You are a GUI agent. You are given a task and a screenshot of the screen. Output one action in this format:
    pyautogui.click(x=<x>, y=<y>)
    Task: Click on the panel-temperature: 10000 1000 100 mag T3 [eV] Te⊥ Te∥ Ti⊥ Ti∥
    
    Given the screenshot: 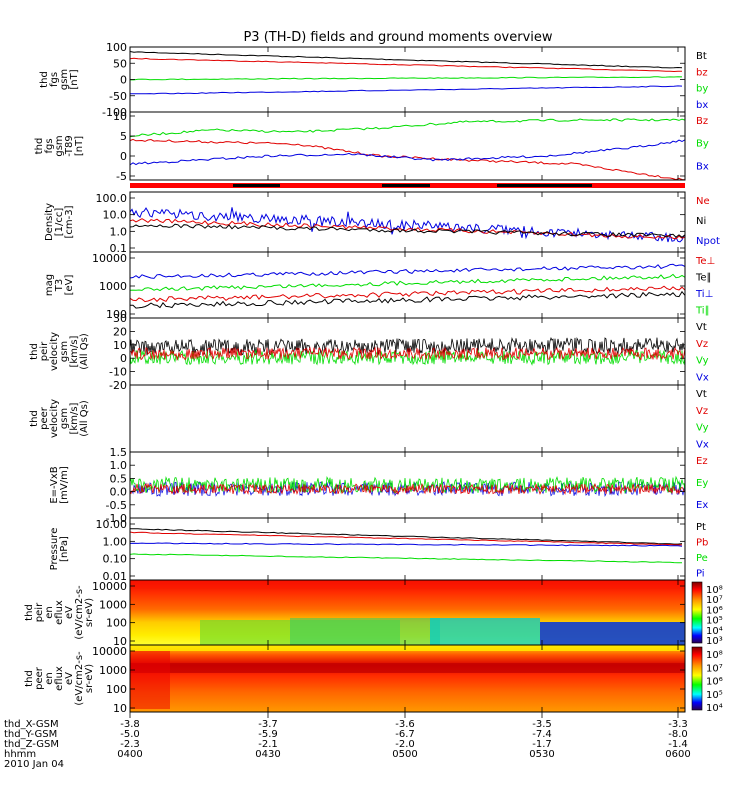 What is the action you would take?
    pyautogui.click(x=379, y=286)
    